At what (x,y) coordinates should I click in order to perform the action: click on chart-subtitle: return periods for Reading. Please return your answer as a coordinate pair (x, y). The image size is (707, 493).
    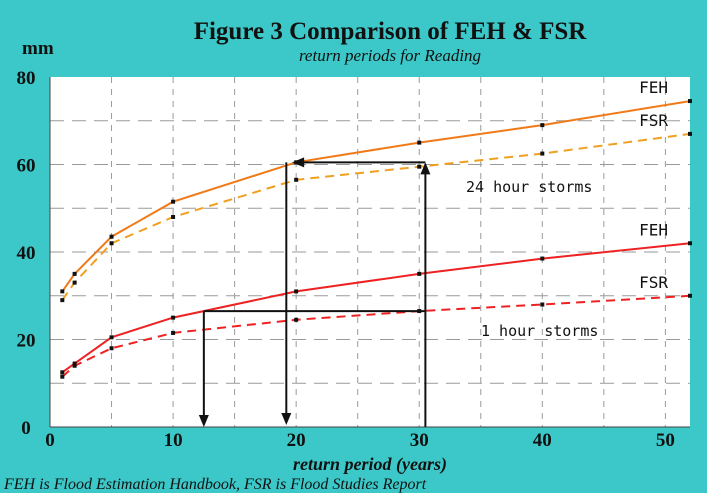
    Looking at the image, I should click on (390, 55).